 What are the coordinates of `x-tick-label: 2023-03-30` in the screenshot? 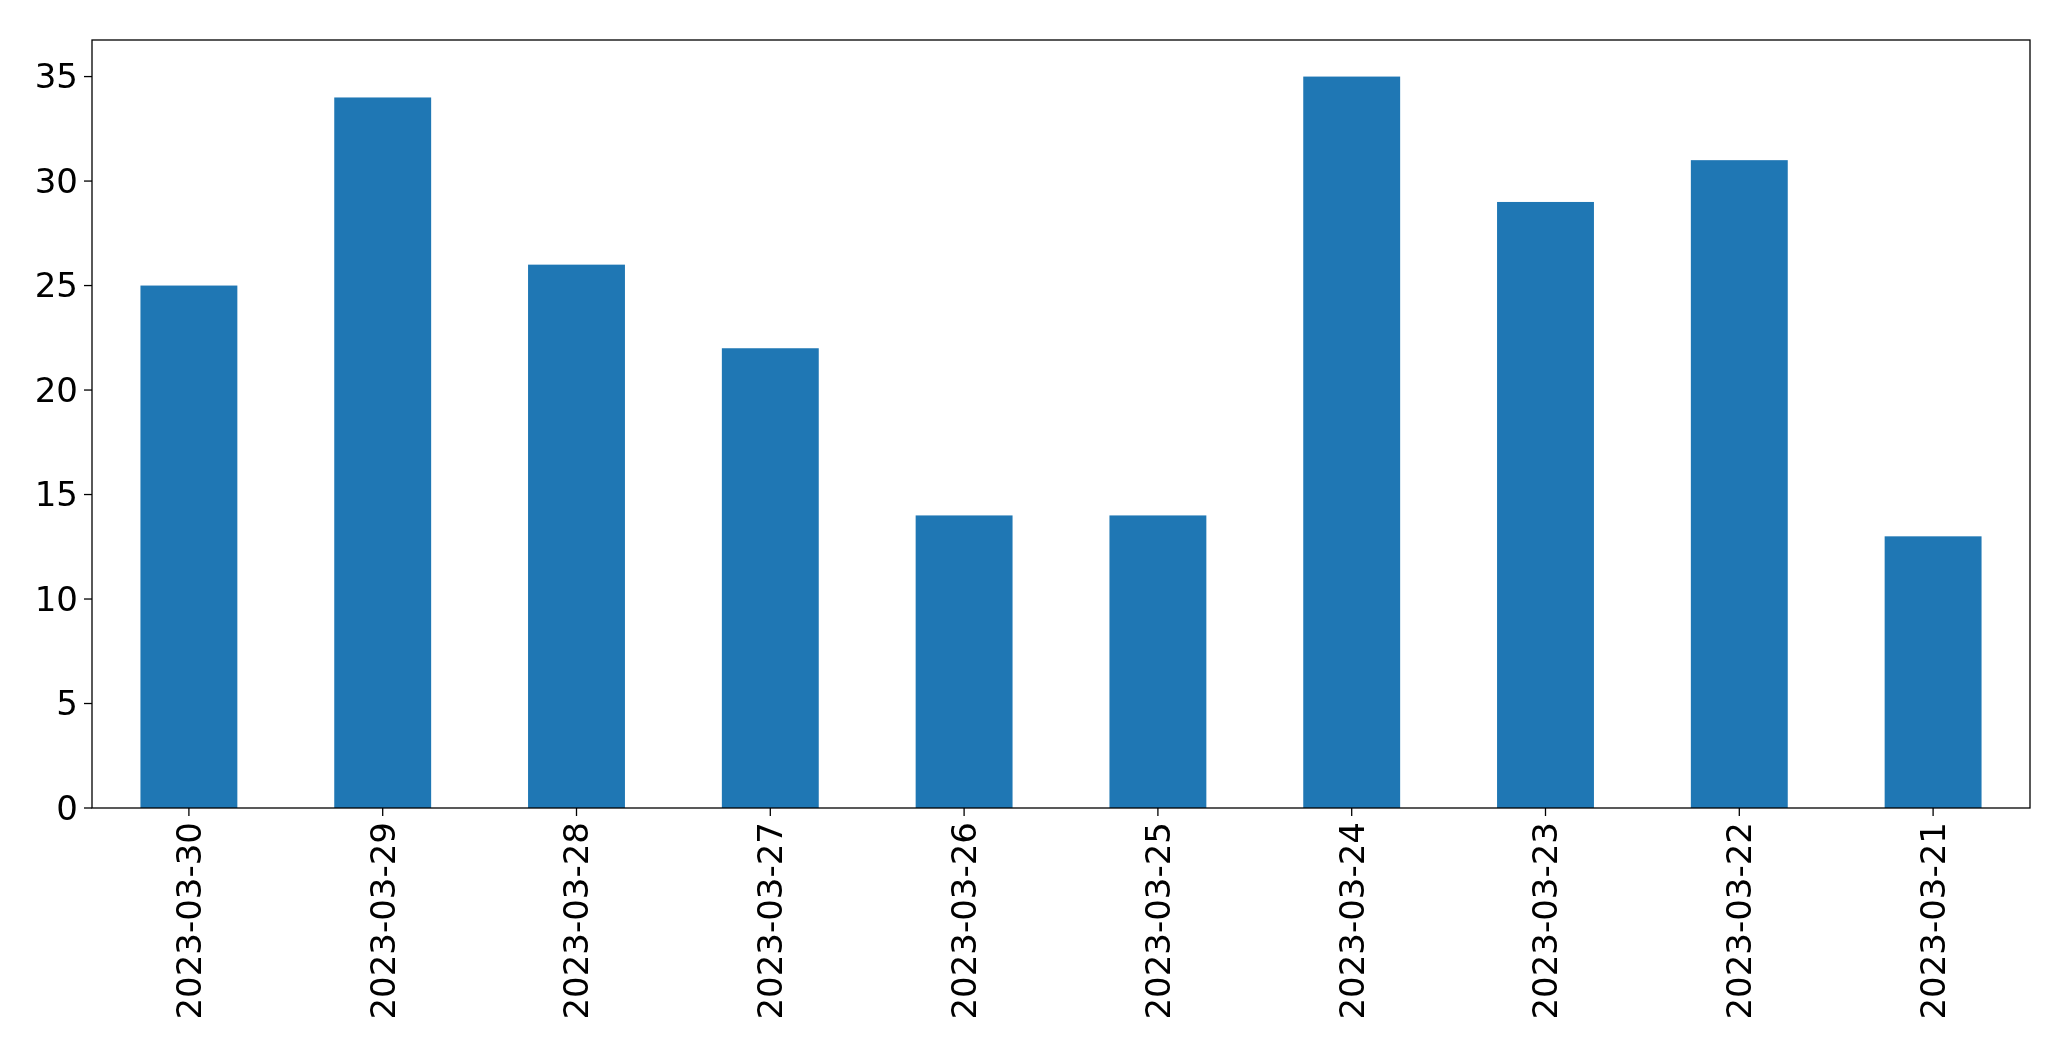 It's located at (188, 921).